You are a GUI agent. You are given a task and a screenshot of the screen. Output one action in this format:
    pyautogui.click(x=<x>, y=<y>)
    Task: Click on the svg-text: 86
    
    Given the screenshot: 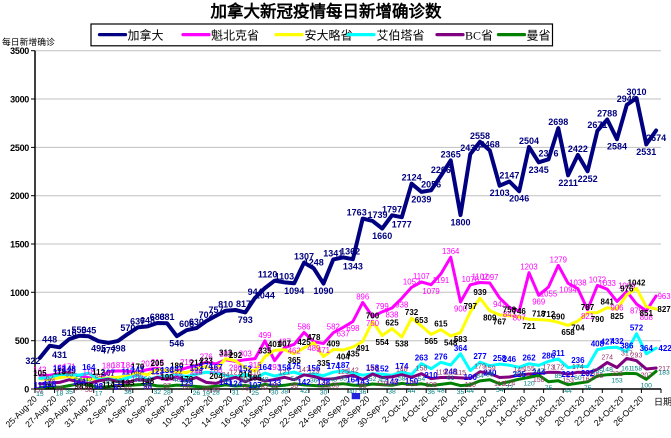 What is the action you would take?
    pyautogui.click(x=187, y=387)
    